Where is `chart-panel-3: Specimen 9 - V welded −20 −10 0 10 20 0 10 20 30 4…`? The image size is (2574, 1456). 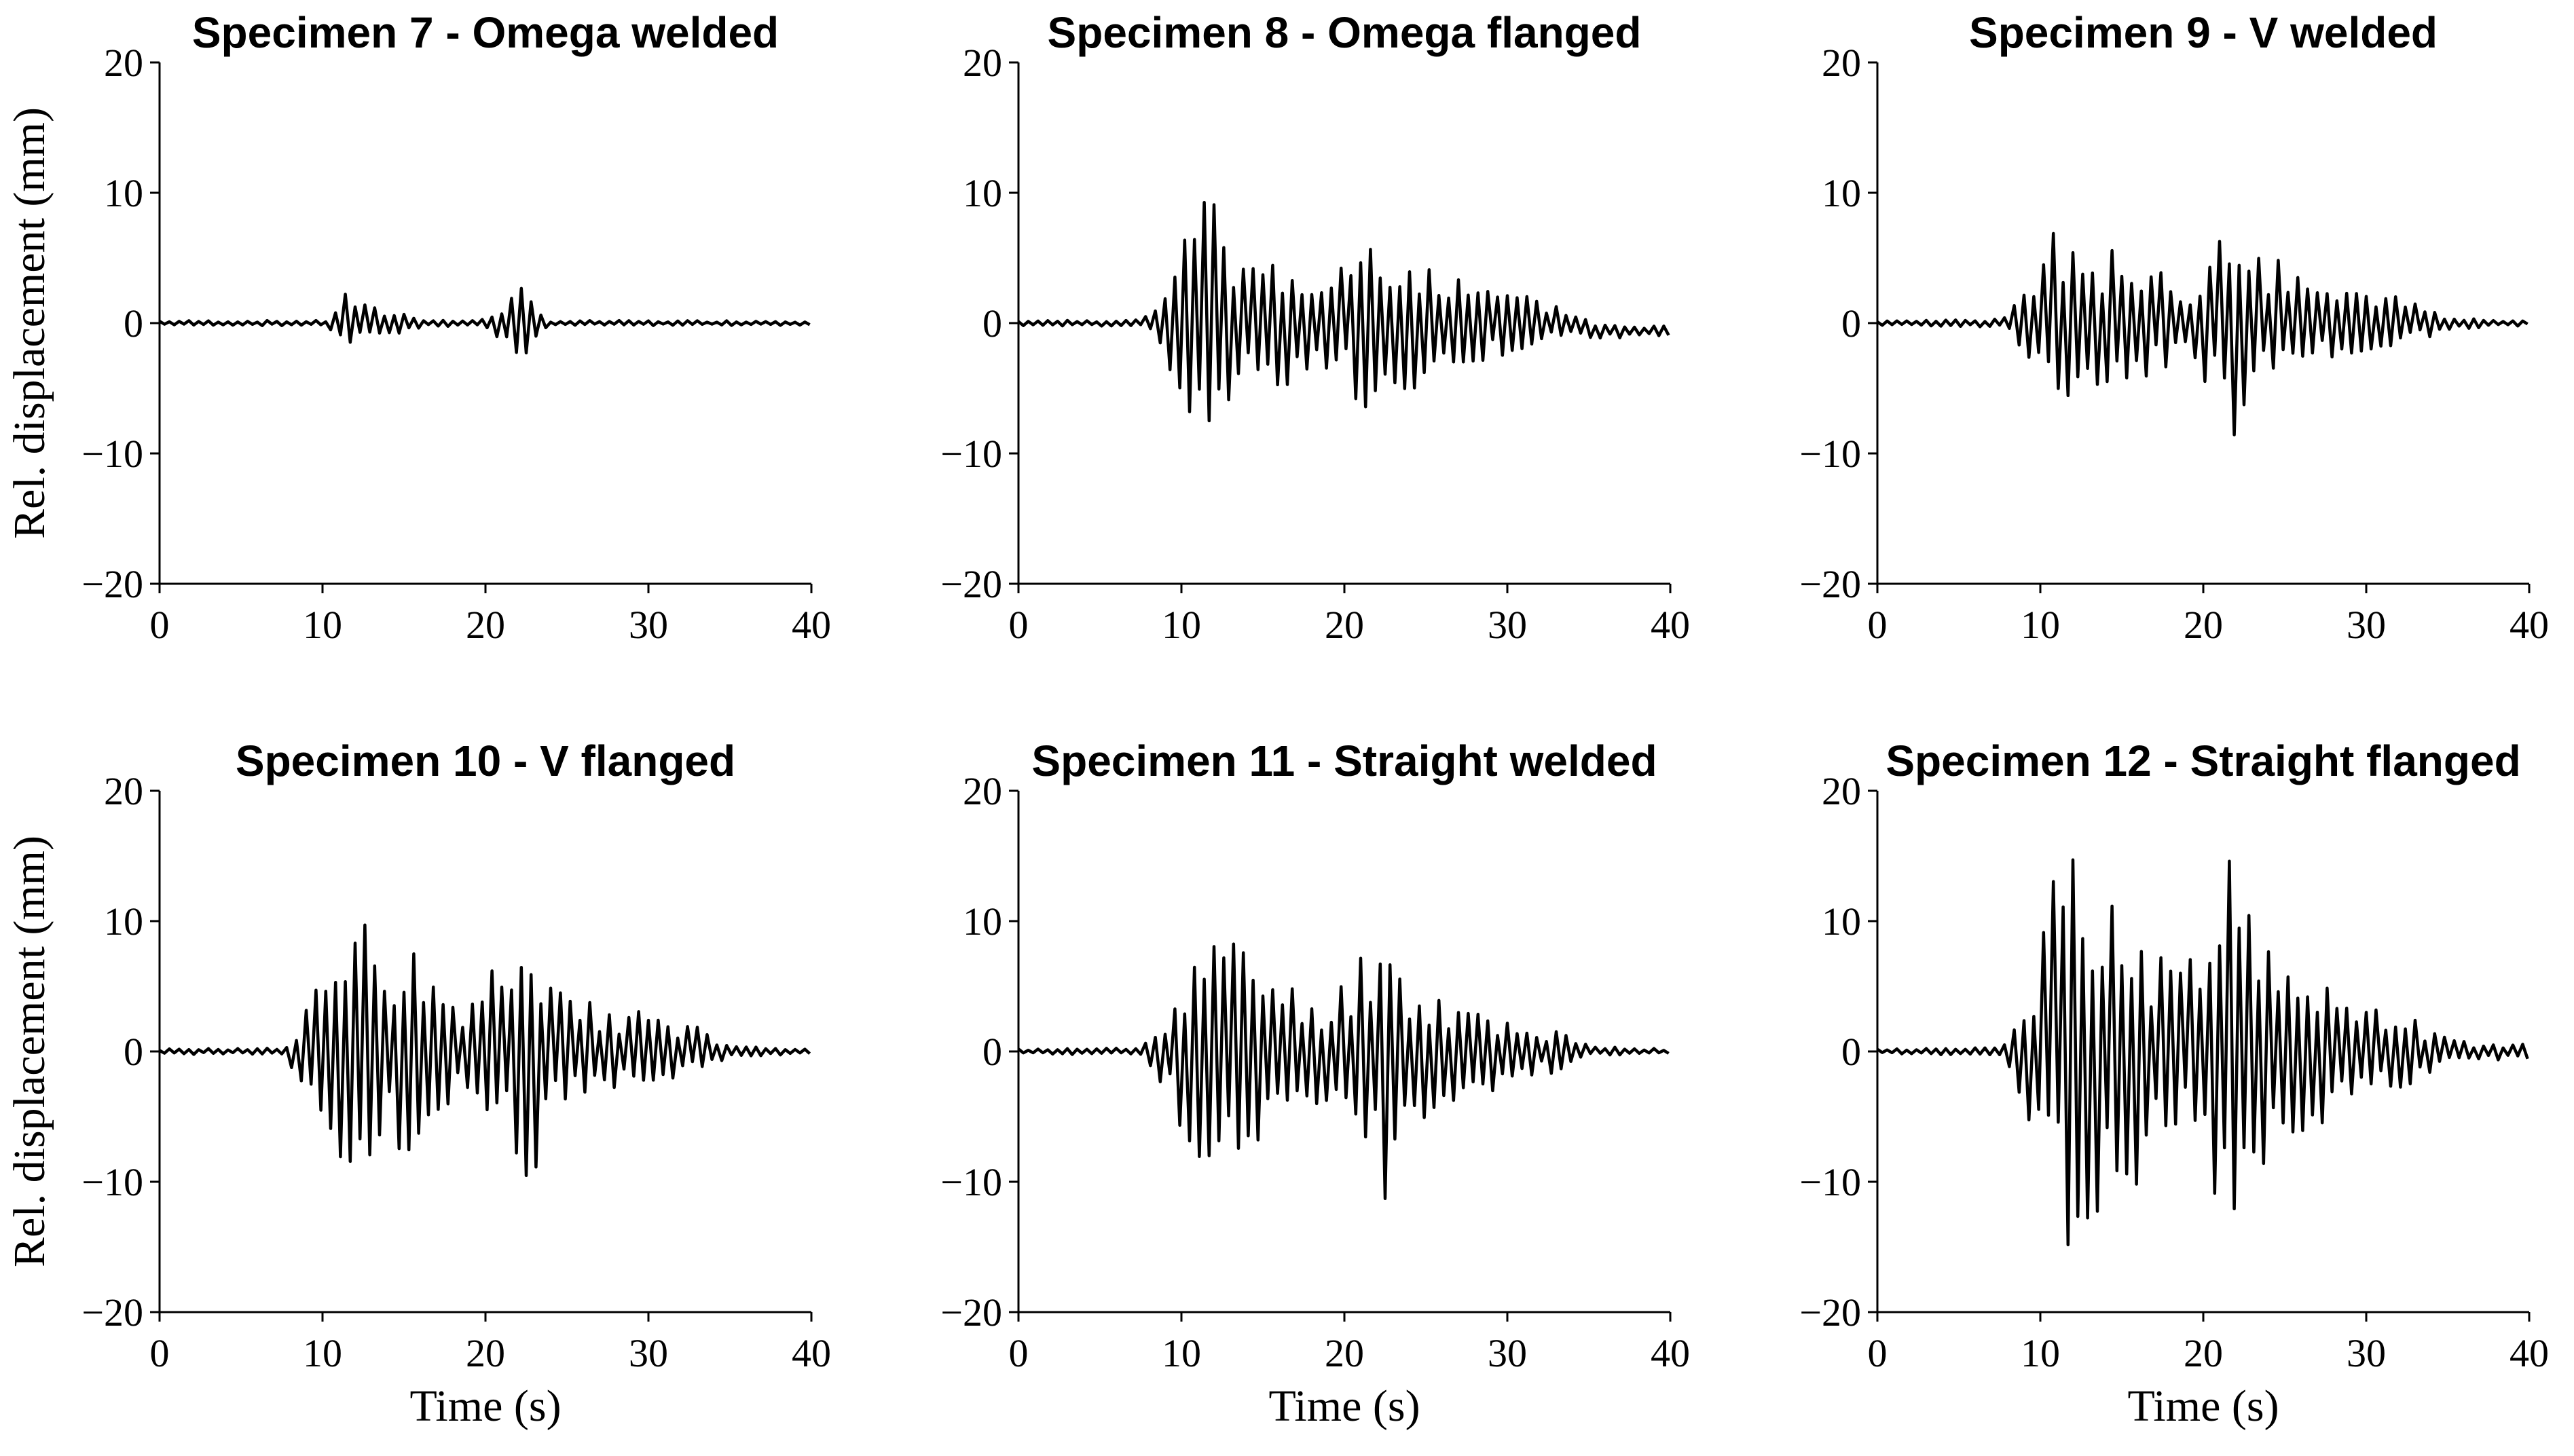
chart-panel-3: Specimen 9 - V welded −20 −10 0 10 20 0 10 20 30 4… is located at coordinates (2174, 328).